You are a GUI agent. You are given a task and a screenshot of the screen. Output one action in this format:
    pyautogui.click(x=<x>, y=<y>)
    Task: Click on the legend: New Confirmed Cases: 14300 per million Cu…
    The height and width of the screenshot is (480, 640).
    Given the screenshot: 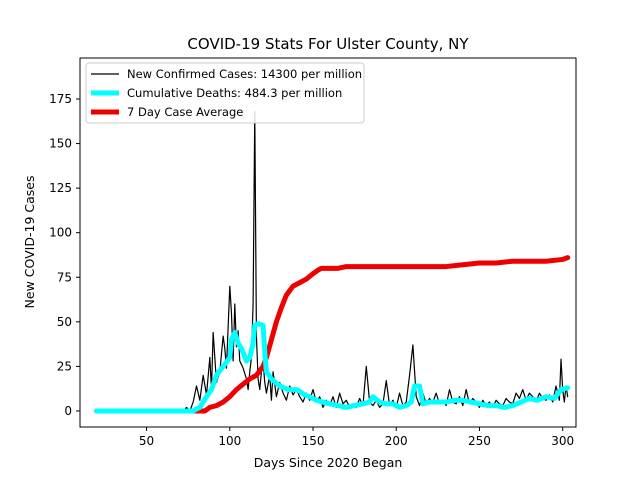 What is the action you would take?
    pyautogui.click(x=225, y=93)
    